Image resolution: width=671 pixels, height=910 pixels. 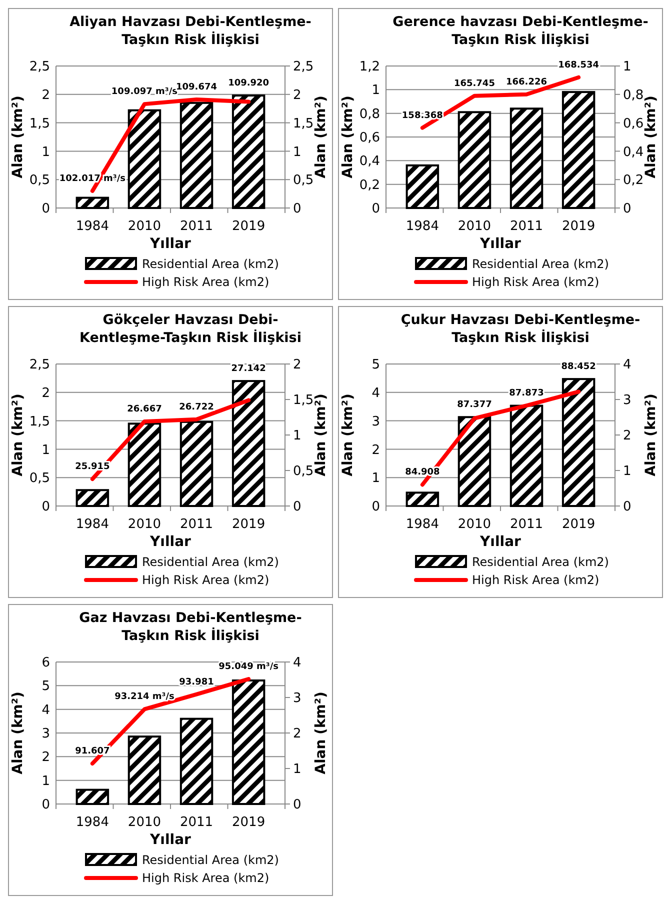 I want to click on y2-tick-label: 1,5, so click(x=303, y=124).